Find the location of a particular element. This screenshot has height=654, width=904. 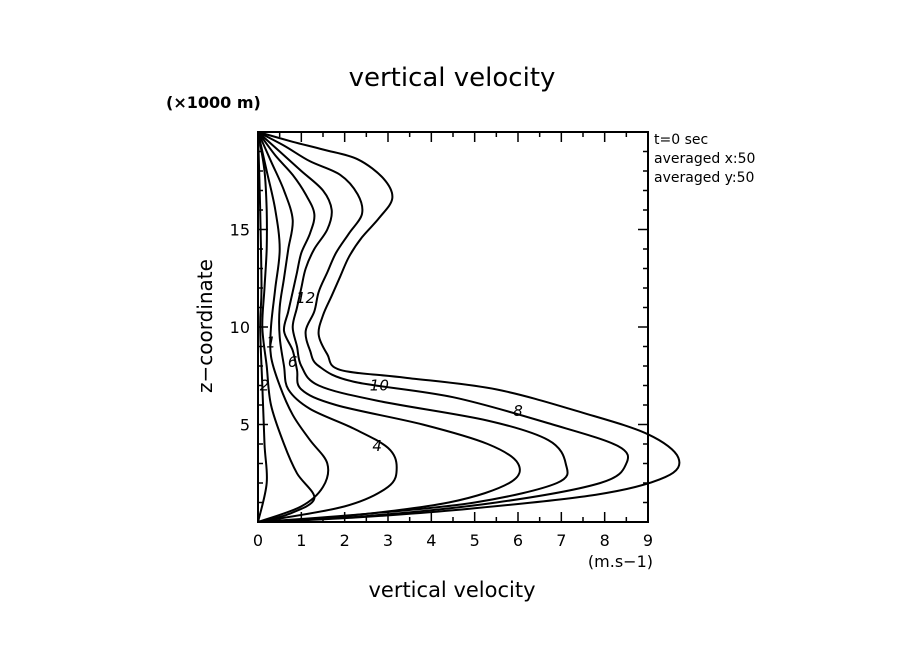

x-tick-label: 1 is located at coordinates (301, 540).